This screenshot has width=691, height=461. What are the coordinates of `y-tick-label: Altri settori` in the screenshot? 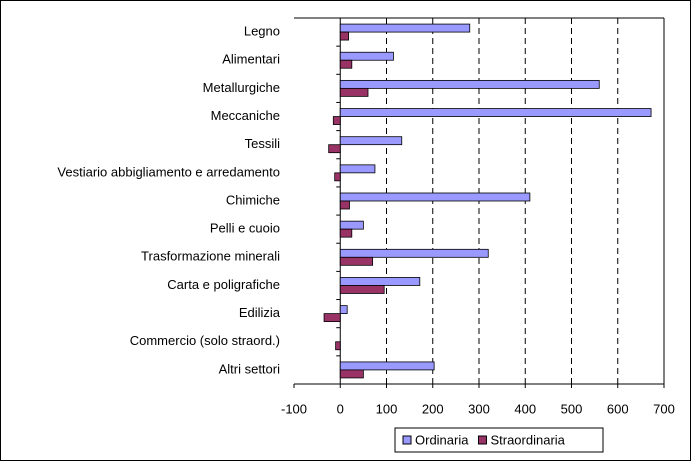 It's located at (250, 368).